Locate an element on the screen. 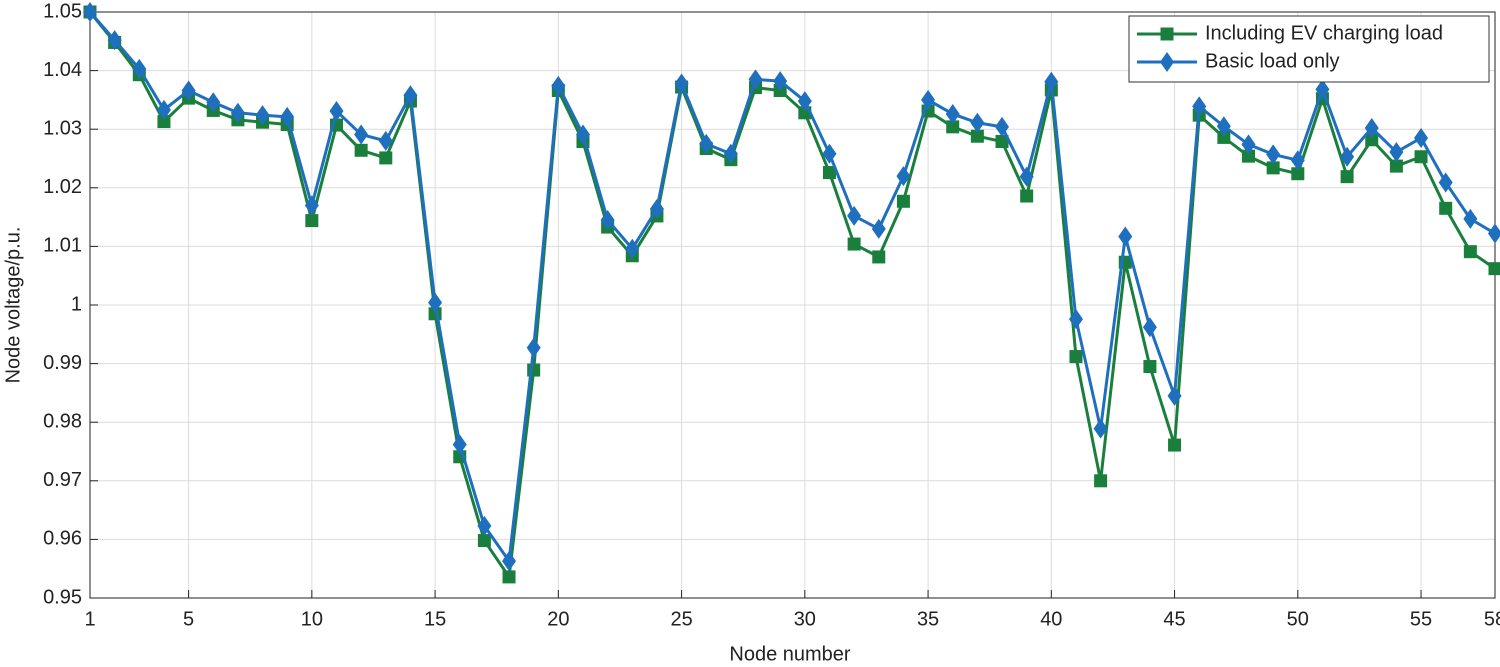  x-tick-label: 15 is located at coordinates (435, 619).